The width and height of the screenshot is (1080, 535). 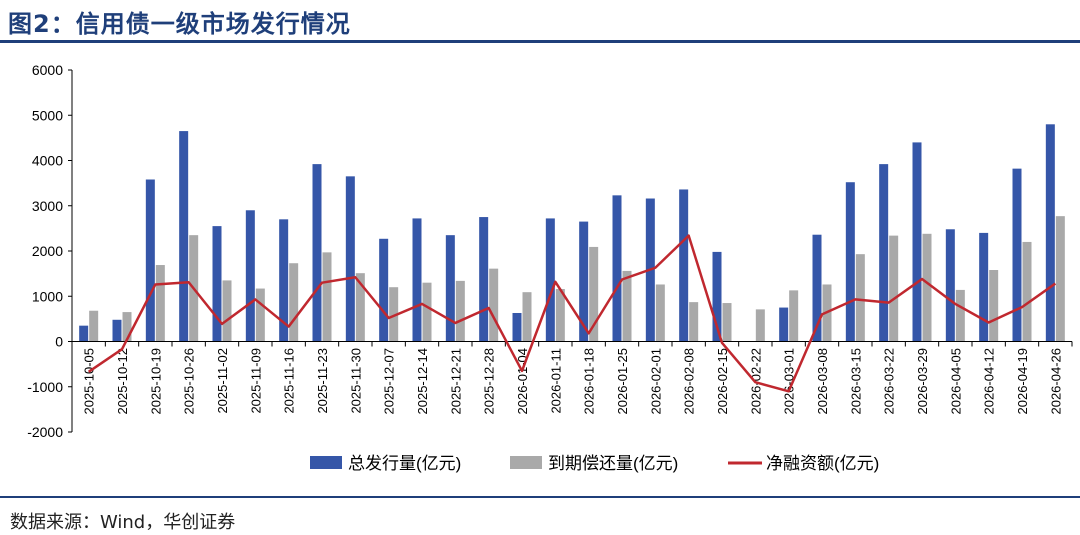 What do you see at coordinates (589, 381) in the screenshot?
I see `x-tick-label: 2026-01-18` at bounding box center [589, 381].